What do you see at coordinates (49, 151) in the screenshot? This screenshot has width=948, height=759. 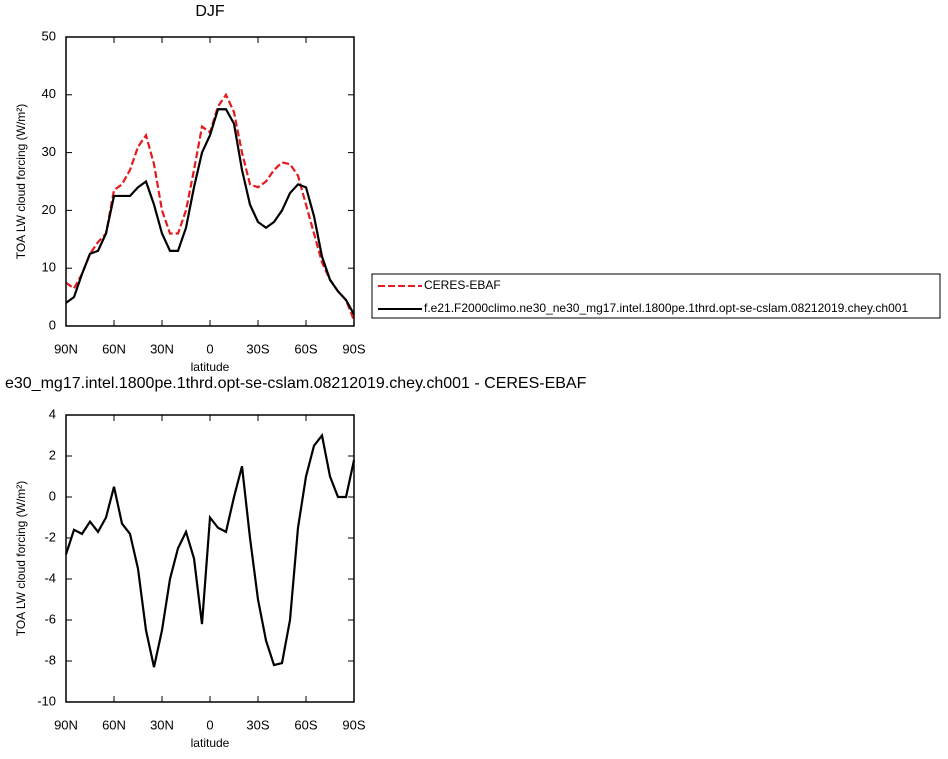 I see `y-tick-label: 30` at bounding box center [49, 151].